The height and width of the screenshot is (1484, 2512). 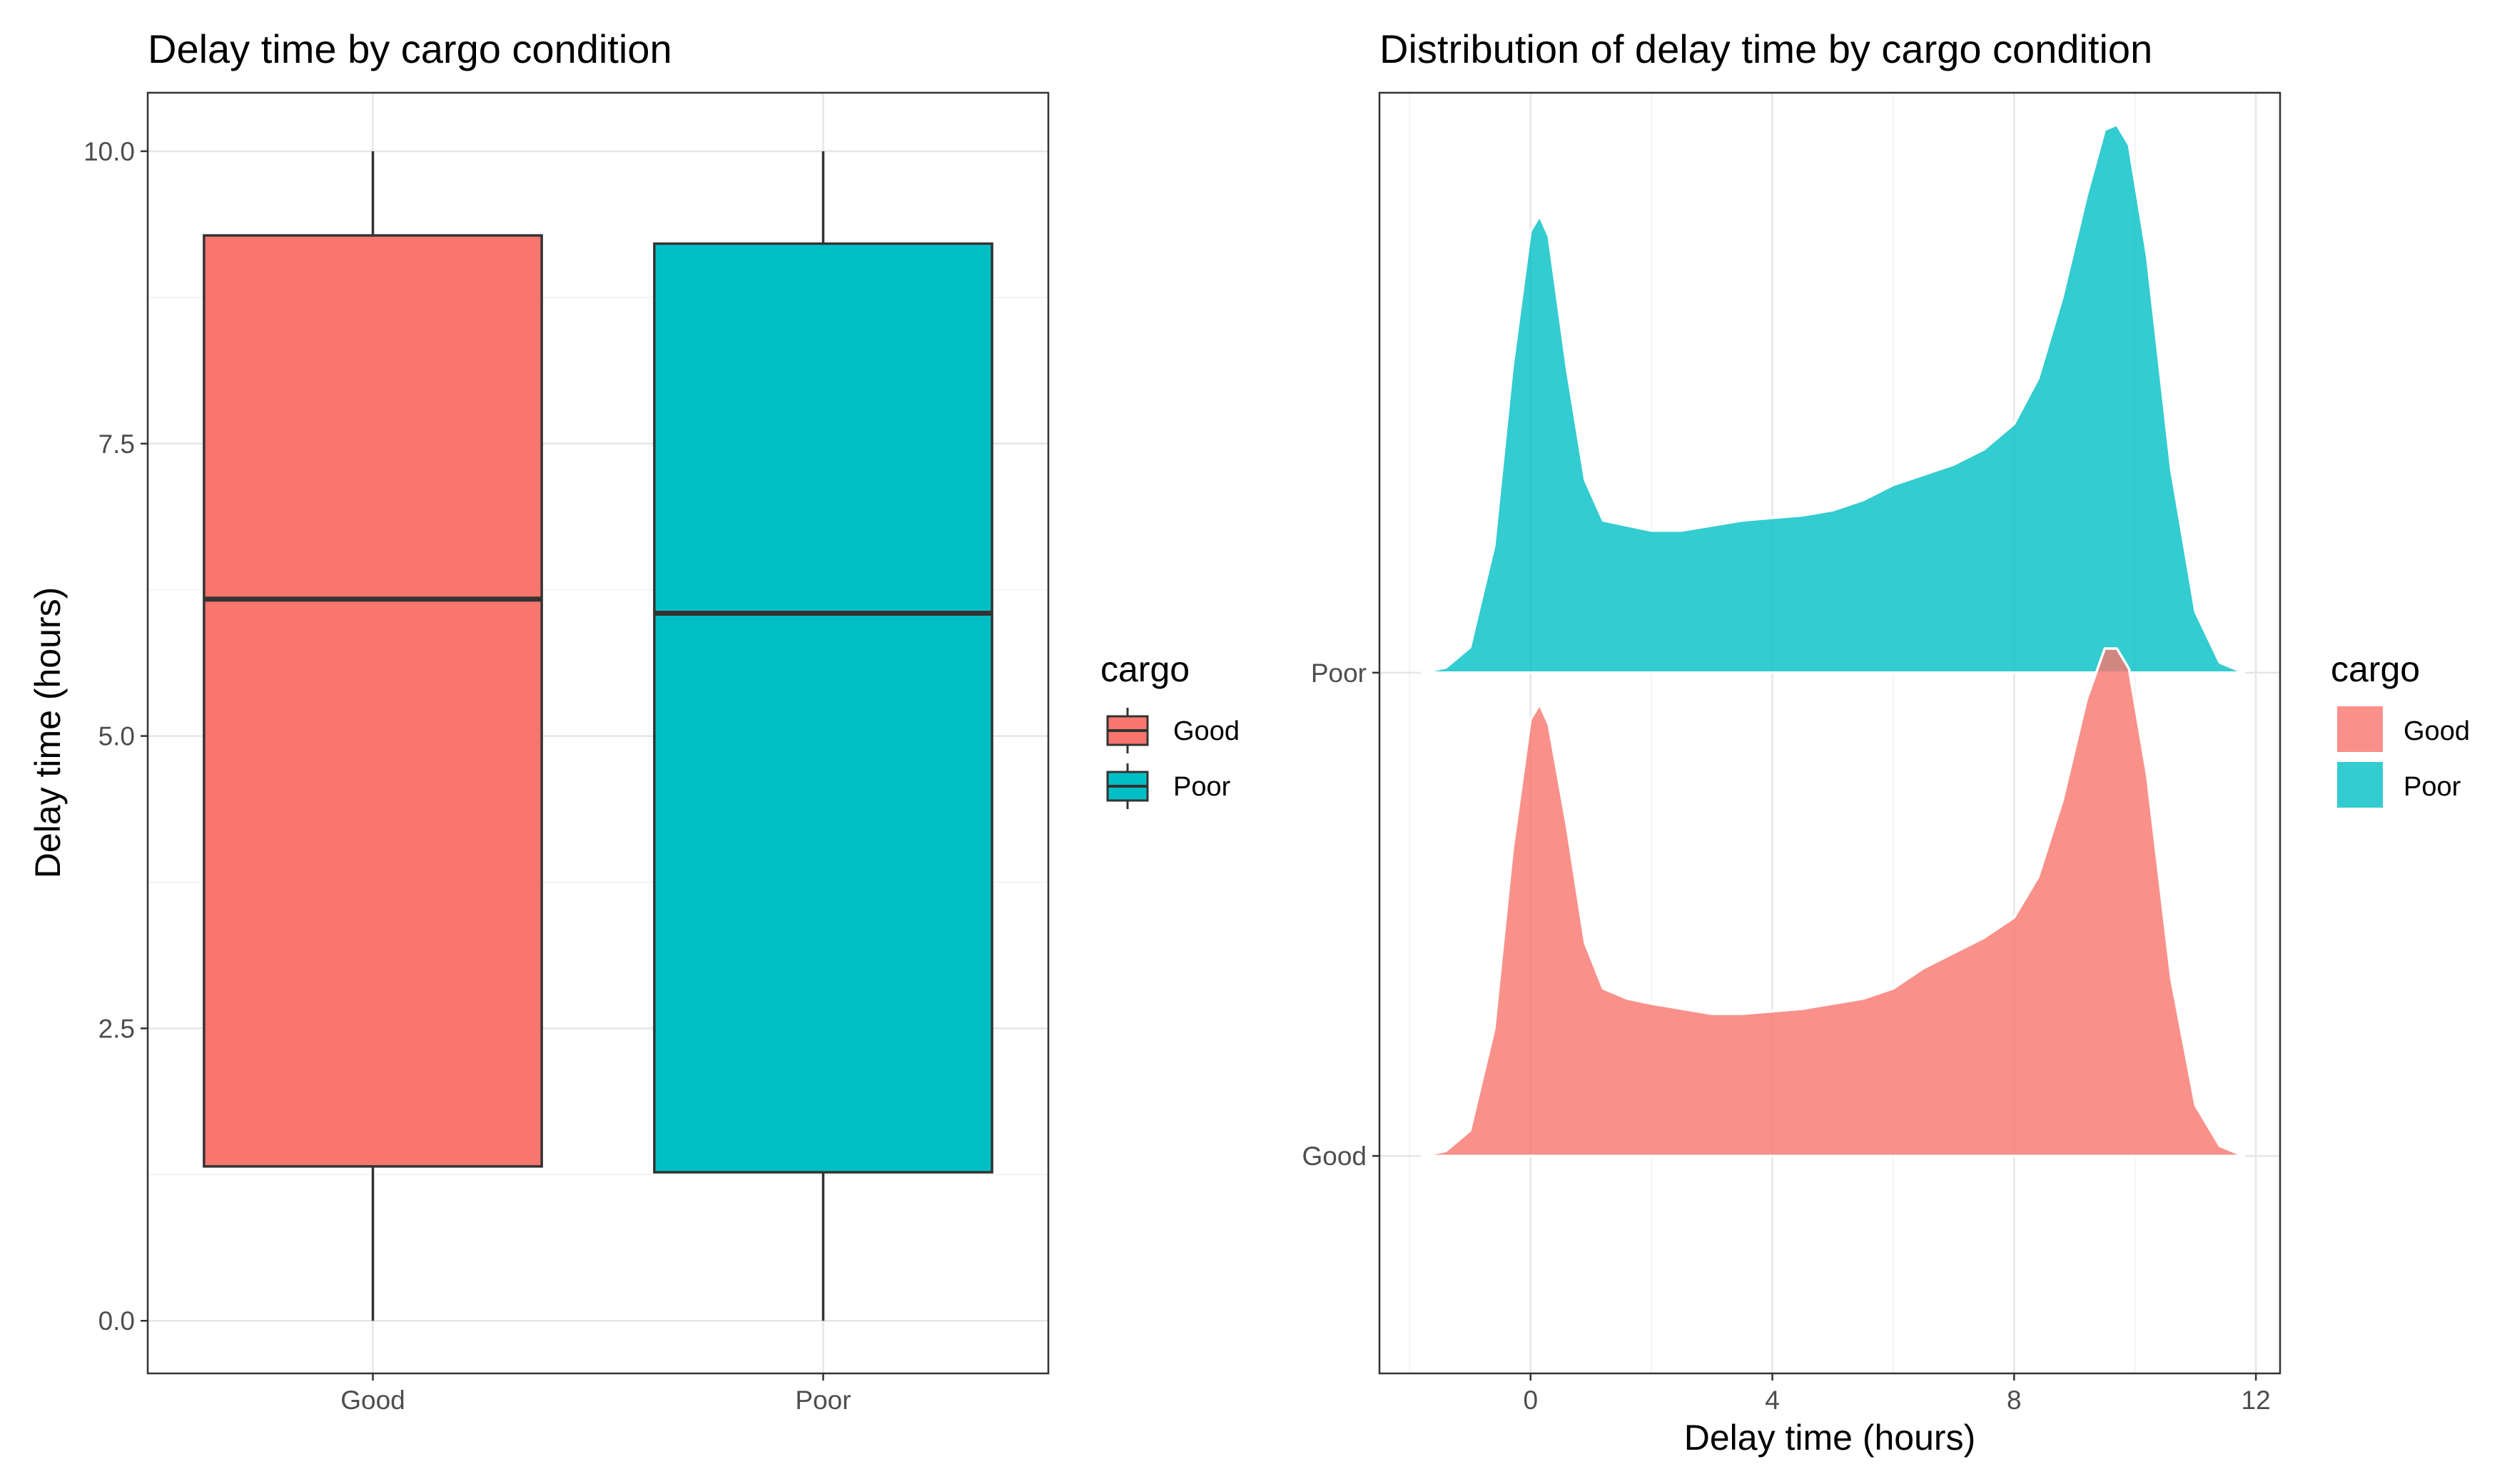 What do you see at coordinates (116, 737) in the screenshot?
I see `y-tick-label: 5.0` at bounding box center [116, 737].